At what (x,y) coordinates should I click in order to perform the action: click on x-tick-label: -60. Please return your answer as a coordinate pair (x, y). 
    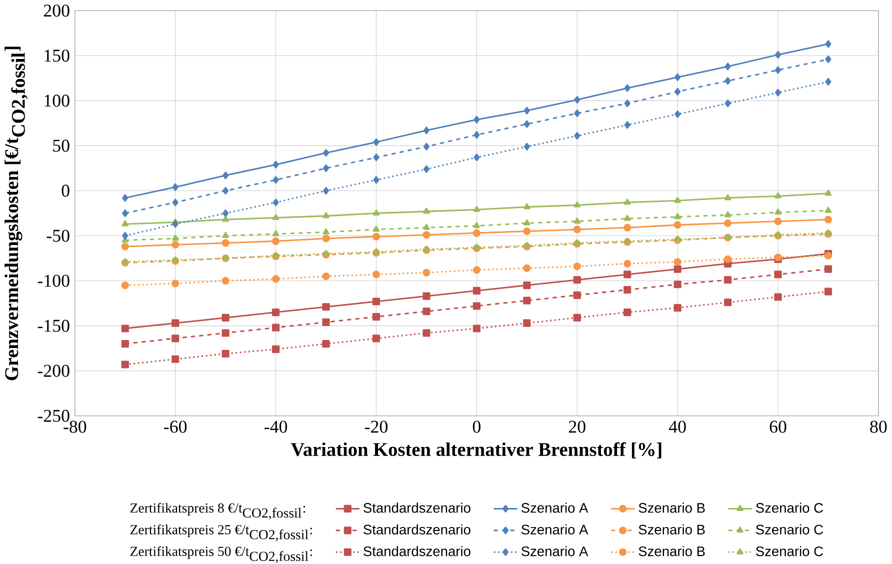
    Looking at the image, I should click on (175, 426).